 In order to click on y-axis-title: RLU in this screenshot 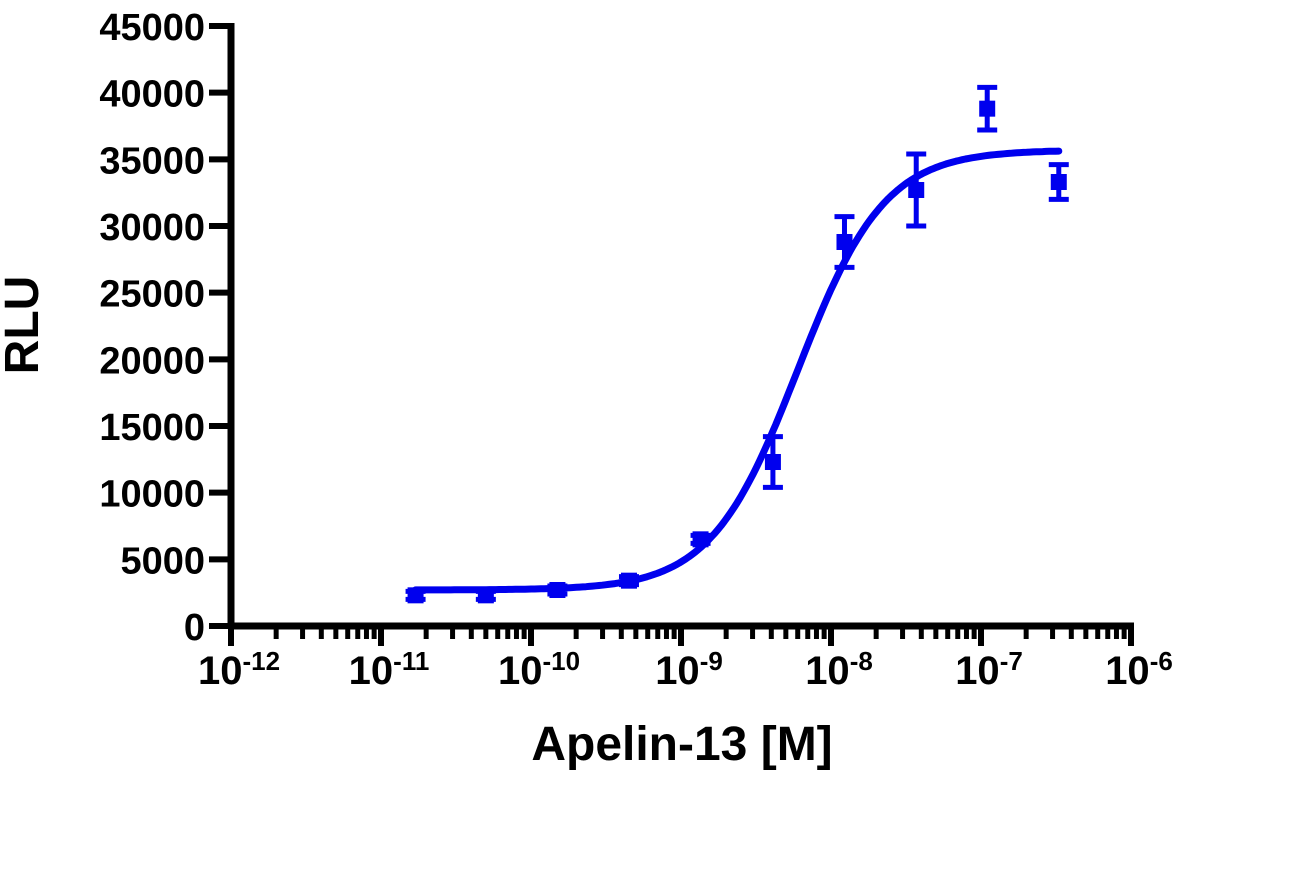, I will do `click(24, 325)`.